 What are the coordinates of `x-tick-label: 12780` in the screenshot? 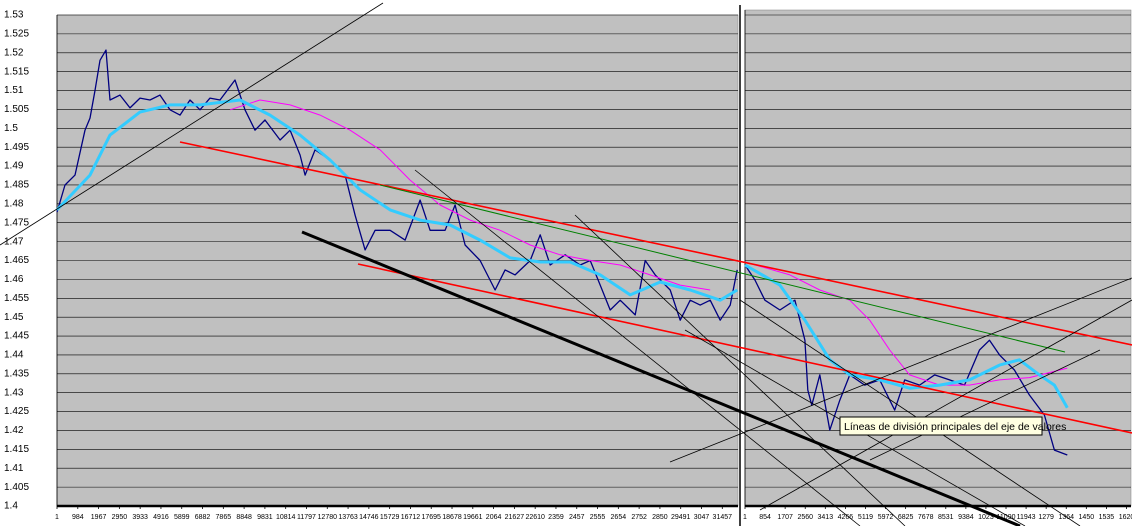 It's located at (328, 517).